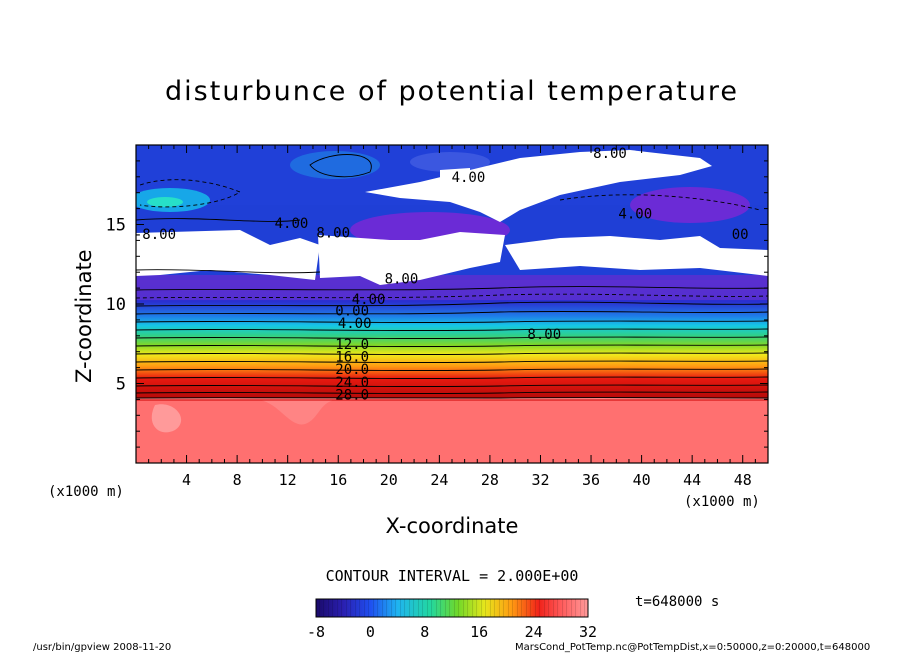 Image resolution: width=904 pixels, height=654 pixels. I want to click on time-stamp: t=648000 s, so click(677, 602).